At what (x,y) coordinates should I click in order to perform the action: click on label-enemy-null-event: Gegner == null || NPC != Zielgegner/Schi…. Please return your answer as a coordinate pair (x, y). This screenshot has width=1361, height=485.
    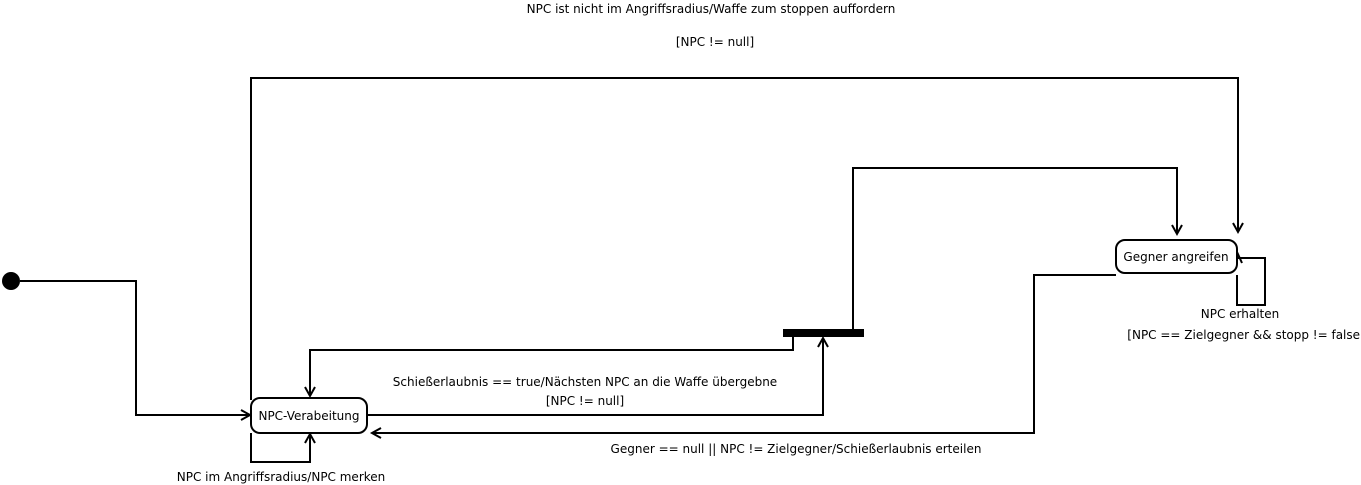
    Looking at the image, I should click on (796, 449).